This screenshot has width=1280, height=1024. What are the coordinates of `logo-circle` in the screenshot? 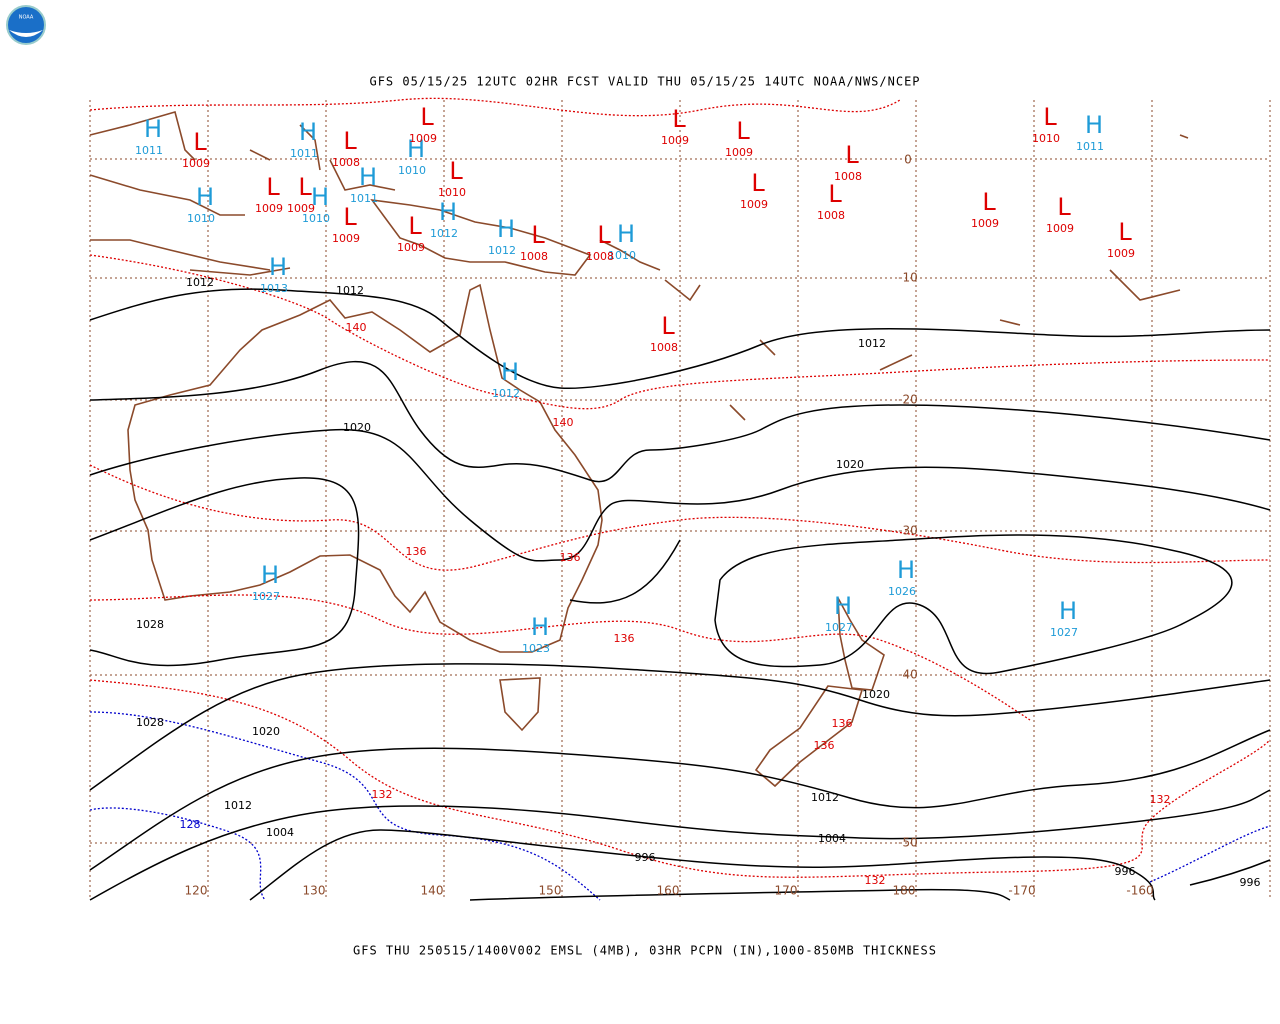 It's located at (26, 25).